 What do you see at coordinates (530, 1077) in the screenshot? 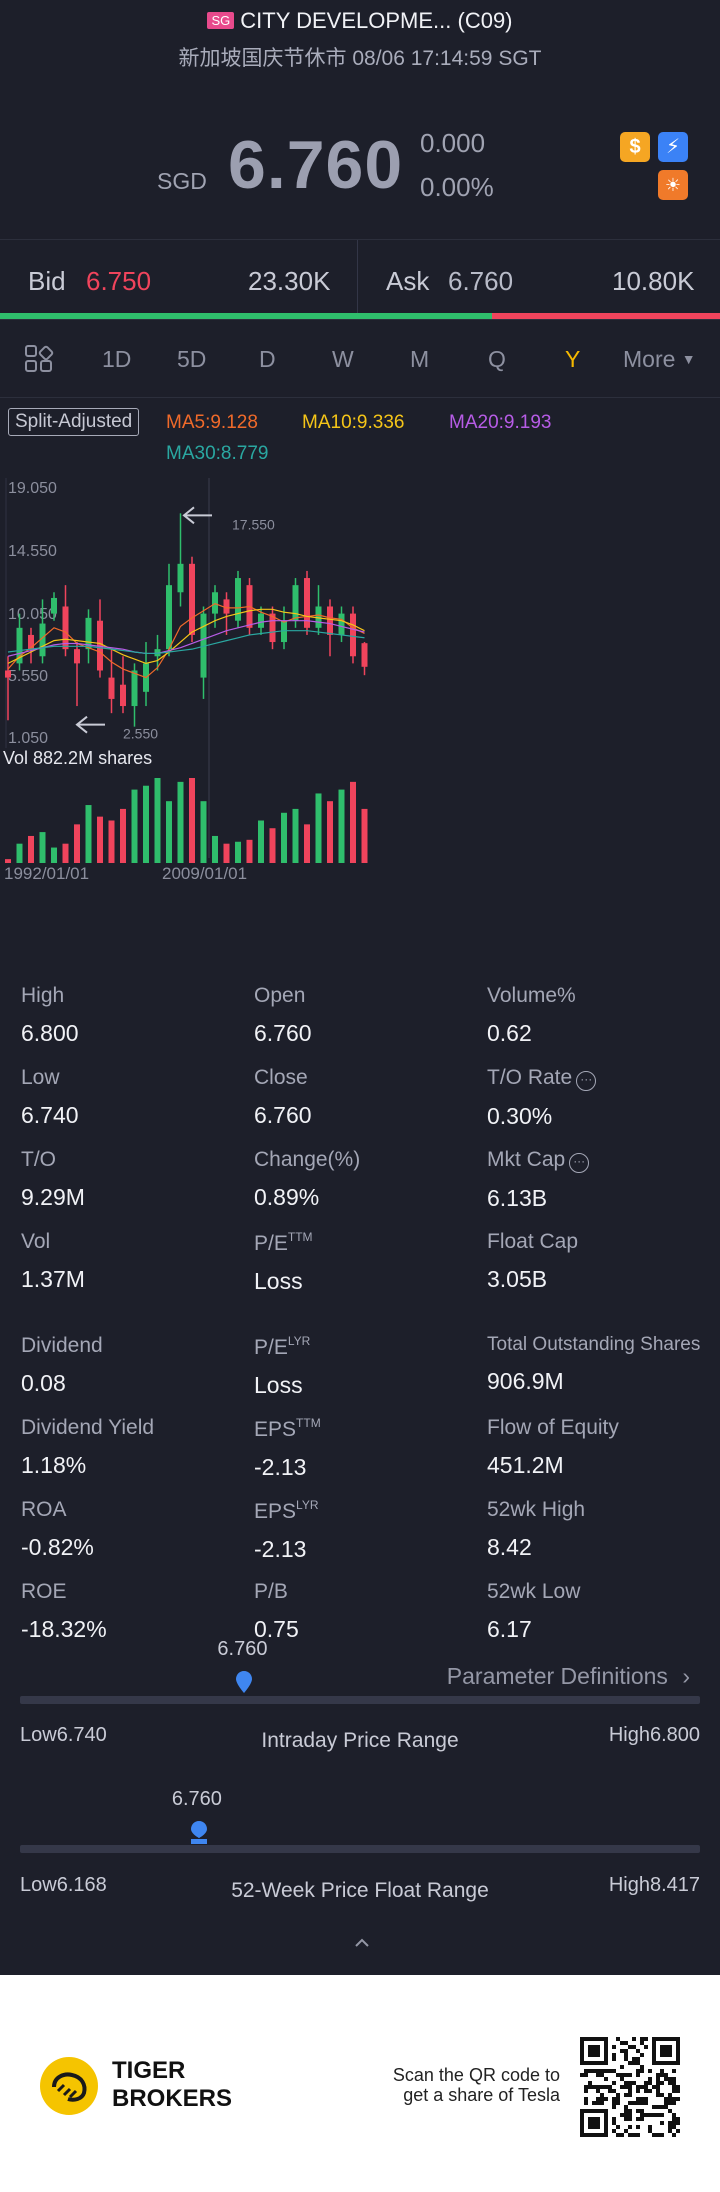
I see `stat-label: T/O Rate` at bounding box center [530, 1077].